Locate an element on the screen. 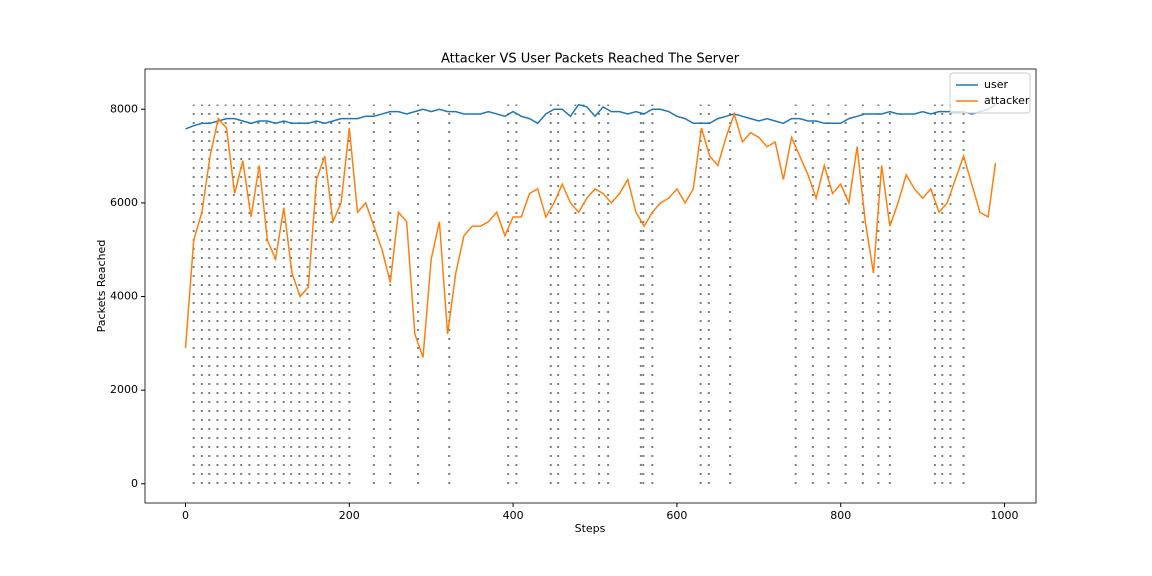 The image size is (1152, 576). x-tick-label: 1000 is located at coordinates (1005, 515).